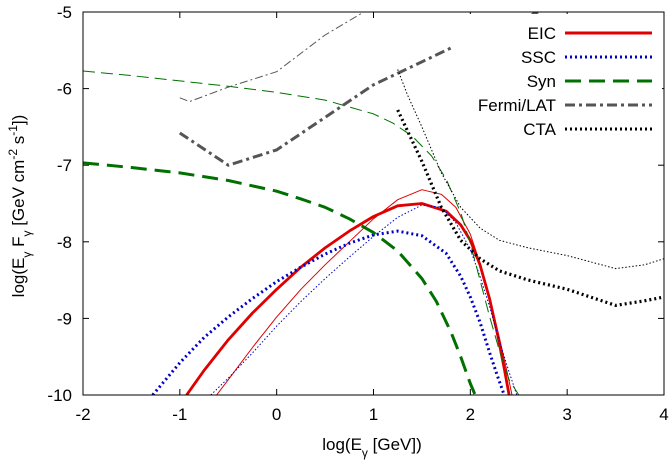  Describe the element at coordinates (272, 57) in the screenshot. I see `series-fermi-lat-thin` at that location.